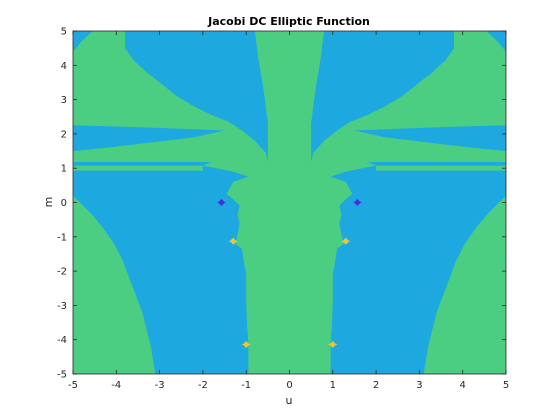 This screenshot has width=560, height=420. I want to click on x-tick-label: -4, so click(116, 385).